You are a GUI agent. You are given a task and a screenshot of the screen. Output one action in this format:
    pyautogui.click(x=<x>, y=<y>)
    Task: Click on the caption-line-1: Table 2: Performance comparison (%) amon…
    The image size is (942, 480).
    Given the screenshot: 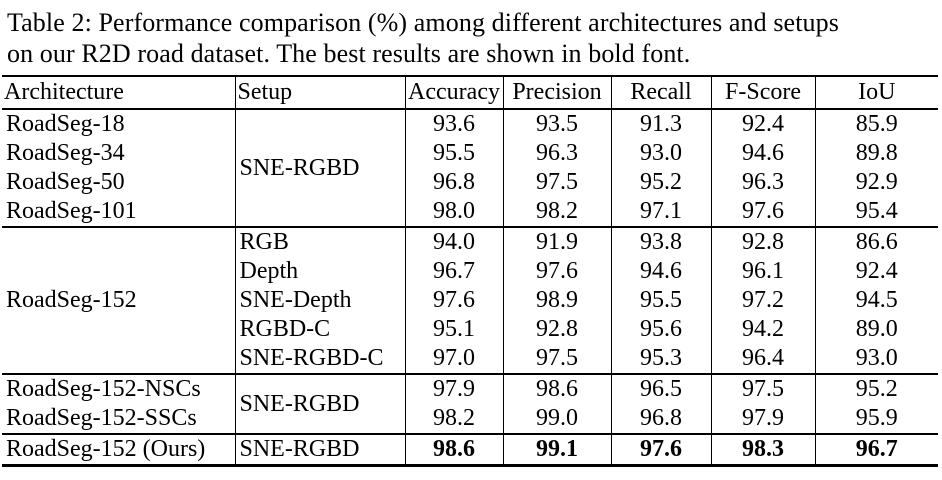 What is the action you would take?
    pyautogui.click(x=423, y=22)
    